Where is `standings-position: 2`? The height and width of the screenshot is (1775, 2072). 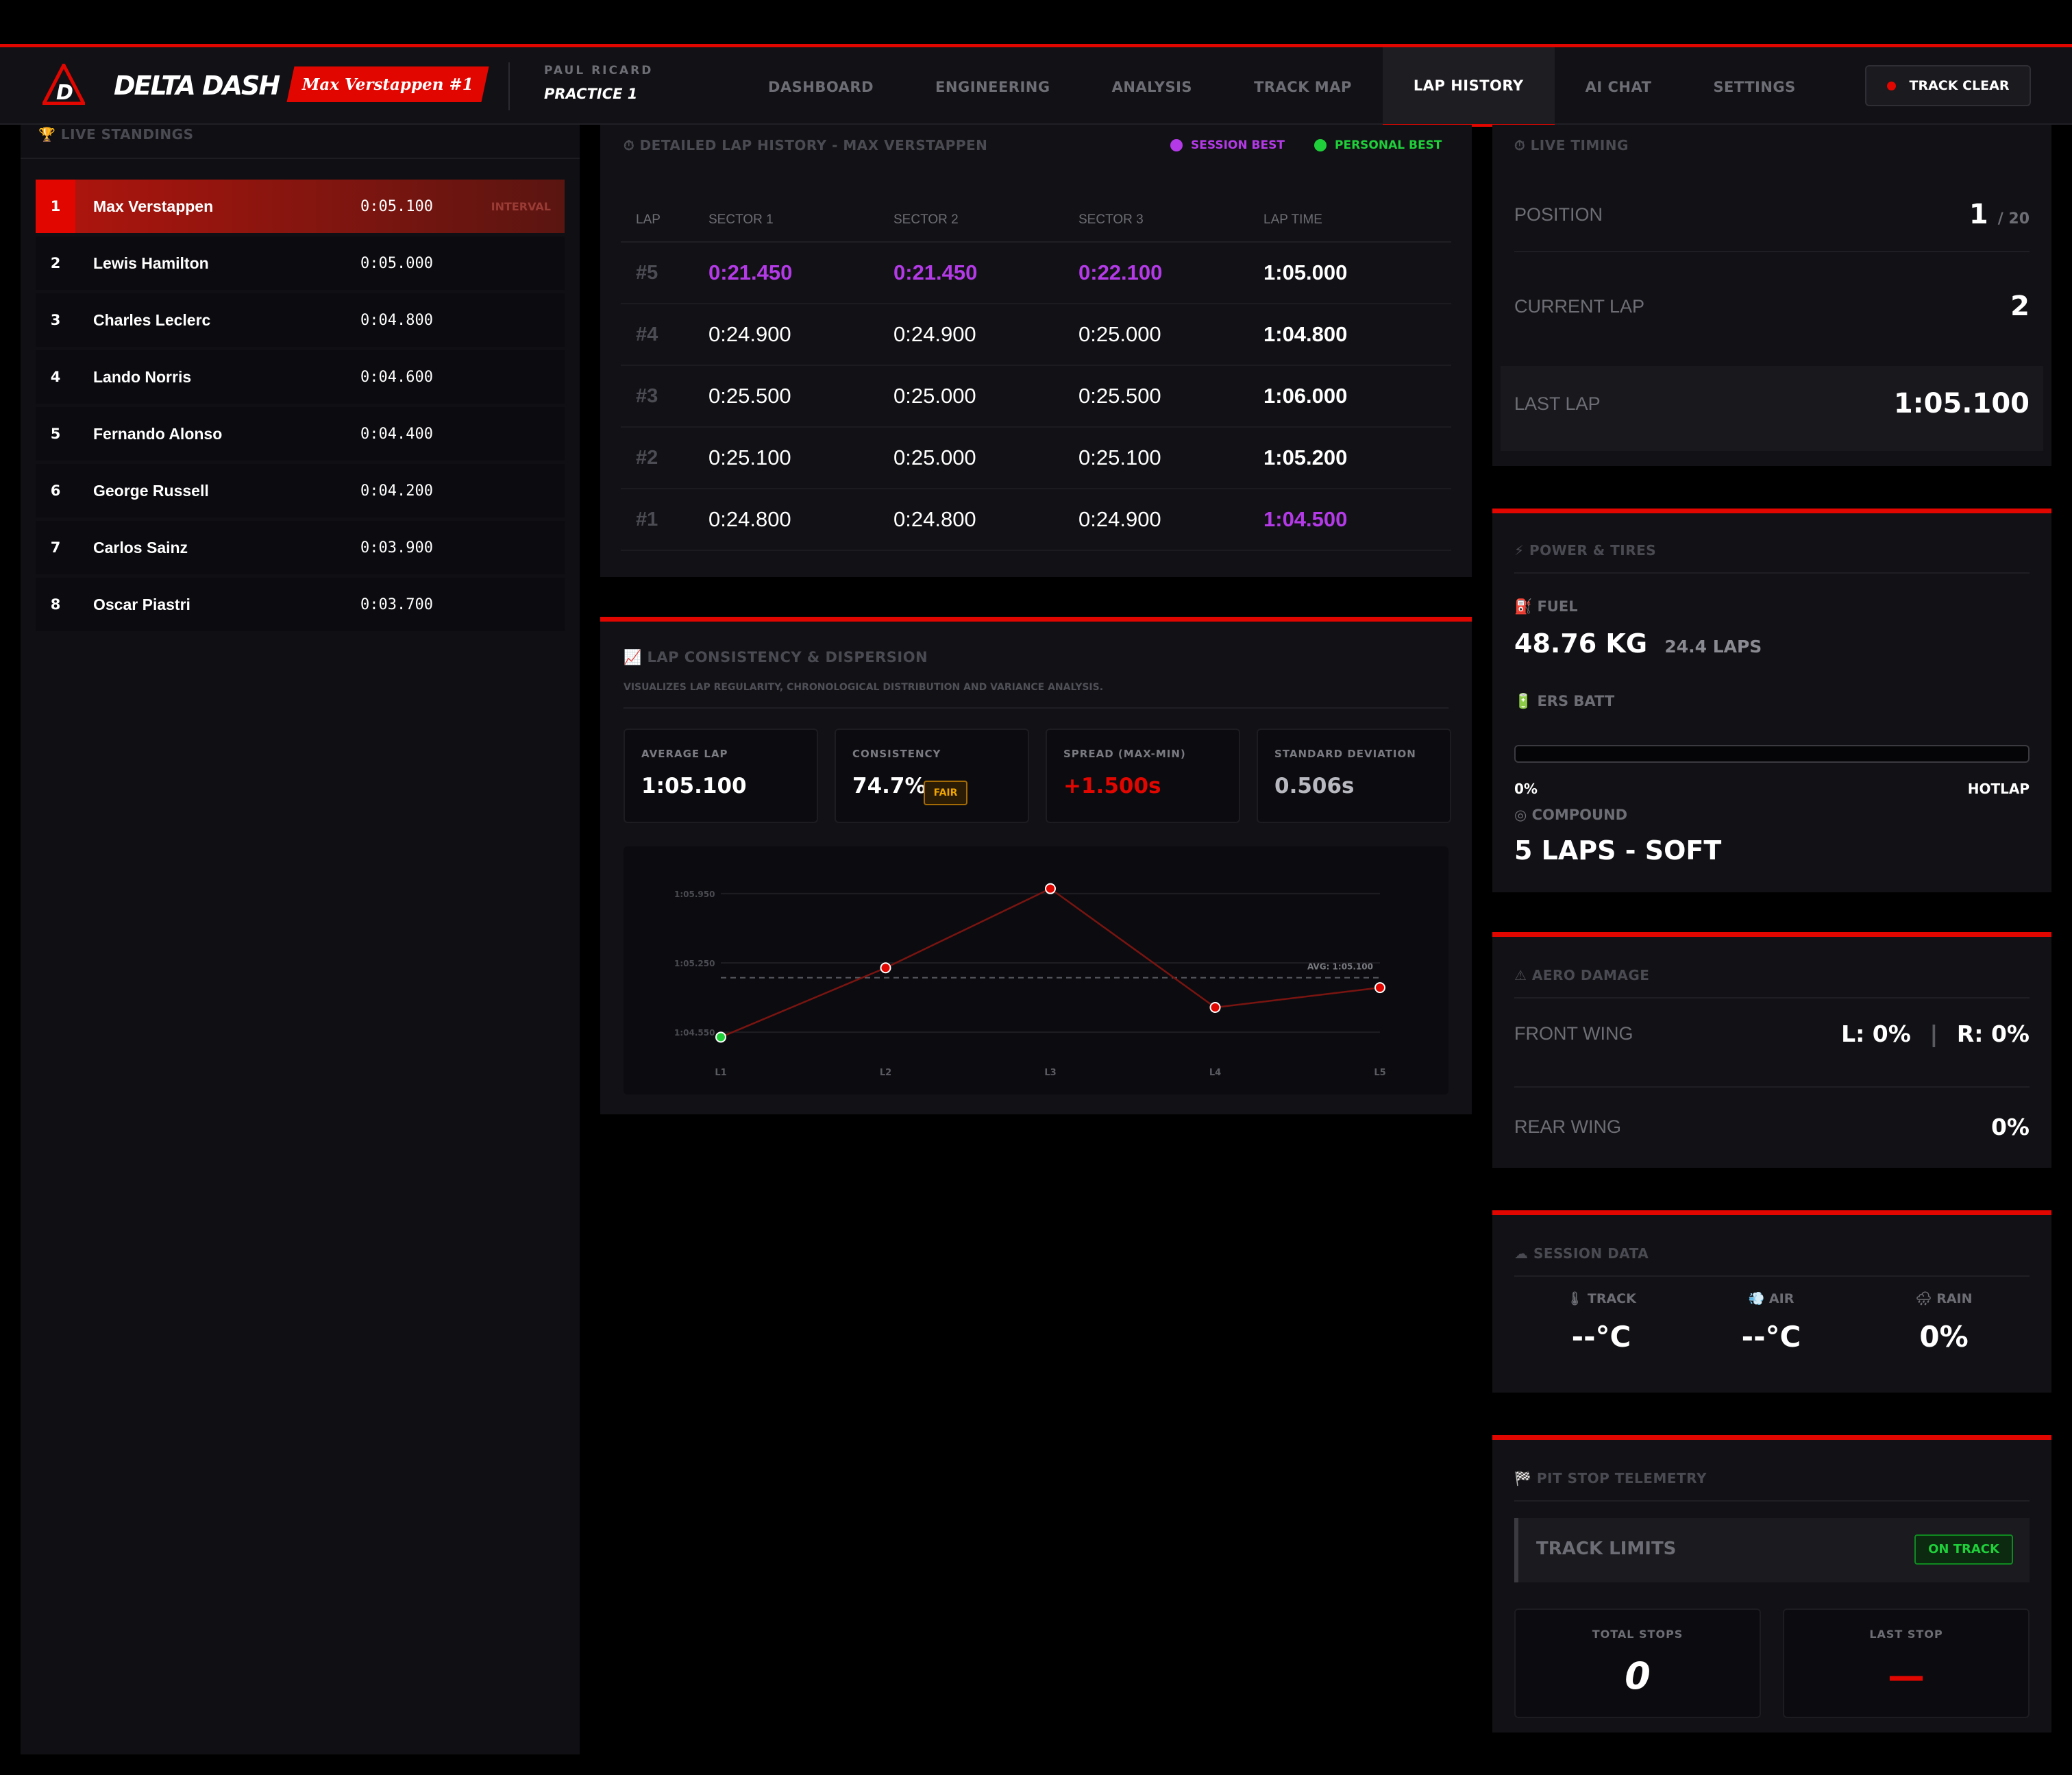
standings-position: 2 is located at coordinates (56, 263).